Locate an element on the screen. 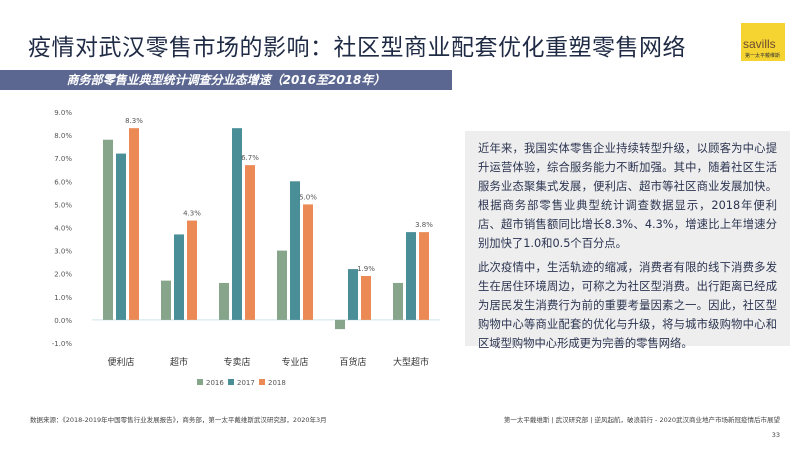  y-tick-label: 8.0% is located at coordinates (63, 136).